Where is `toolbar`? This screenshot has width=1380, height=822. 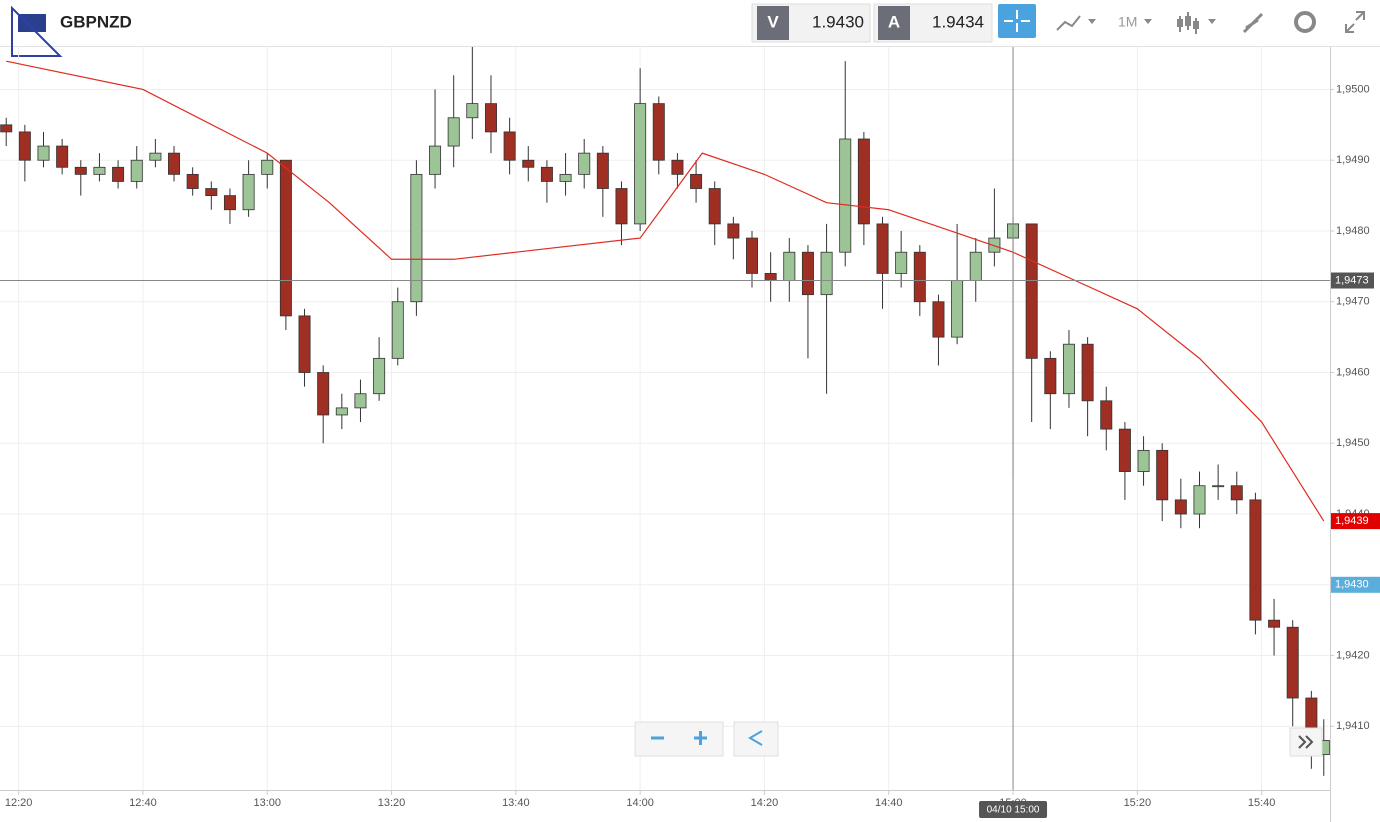
toolbar is located at coordinates (690, 23).